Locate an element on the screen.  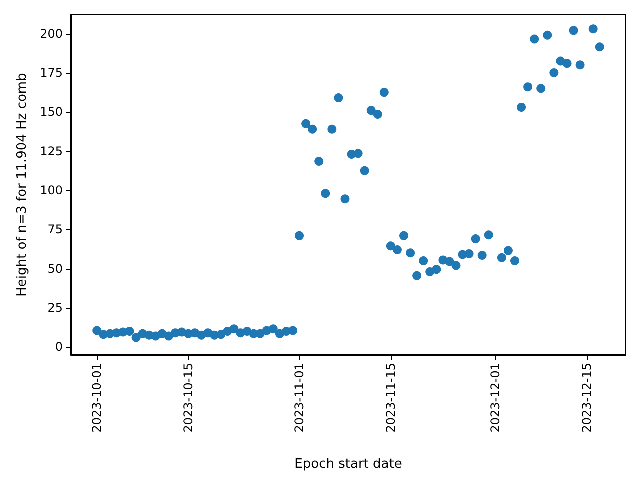
y-tick-label: 0 is located at coordinates (59, 347).